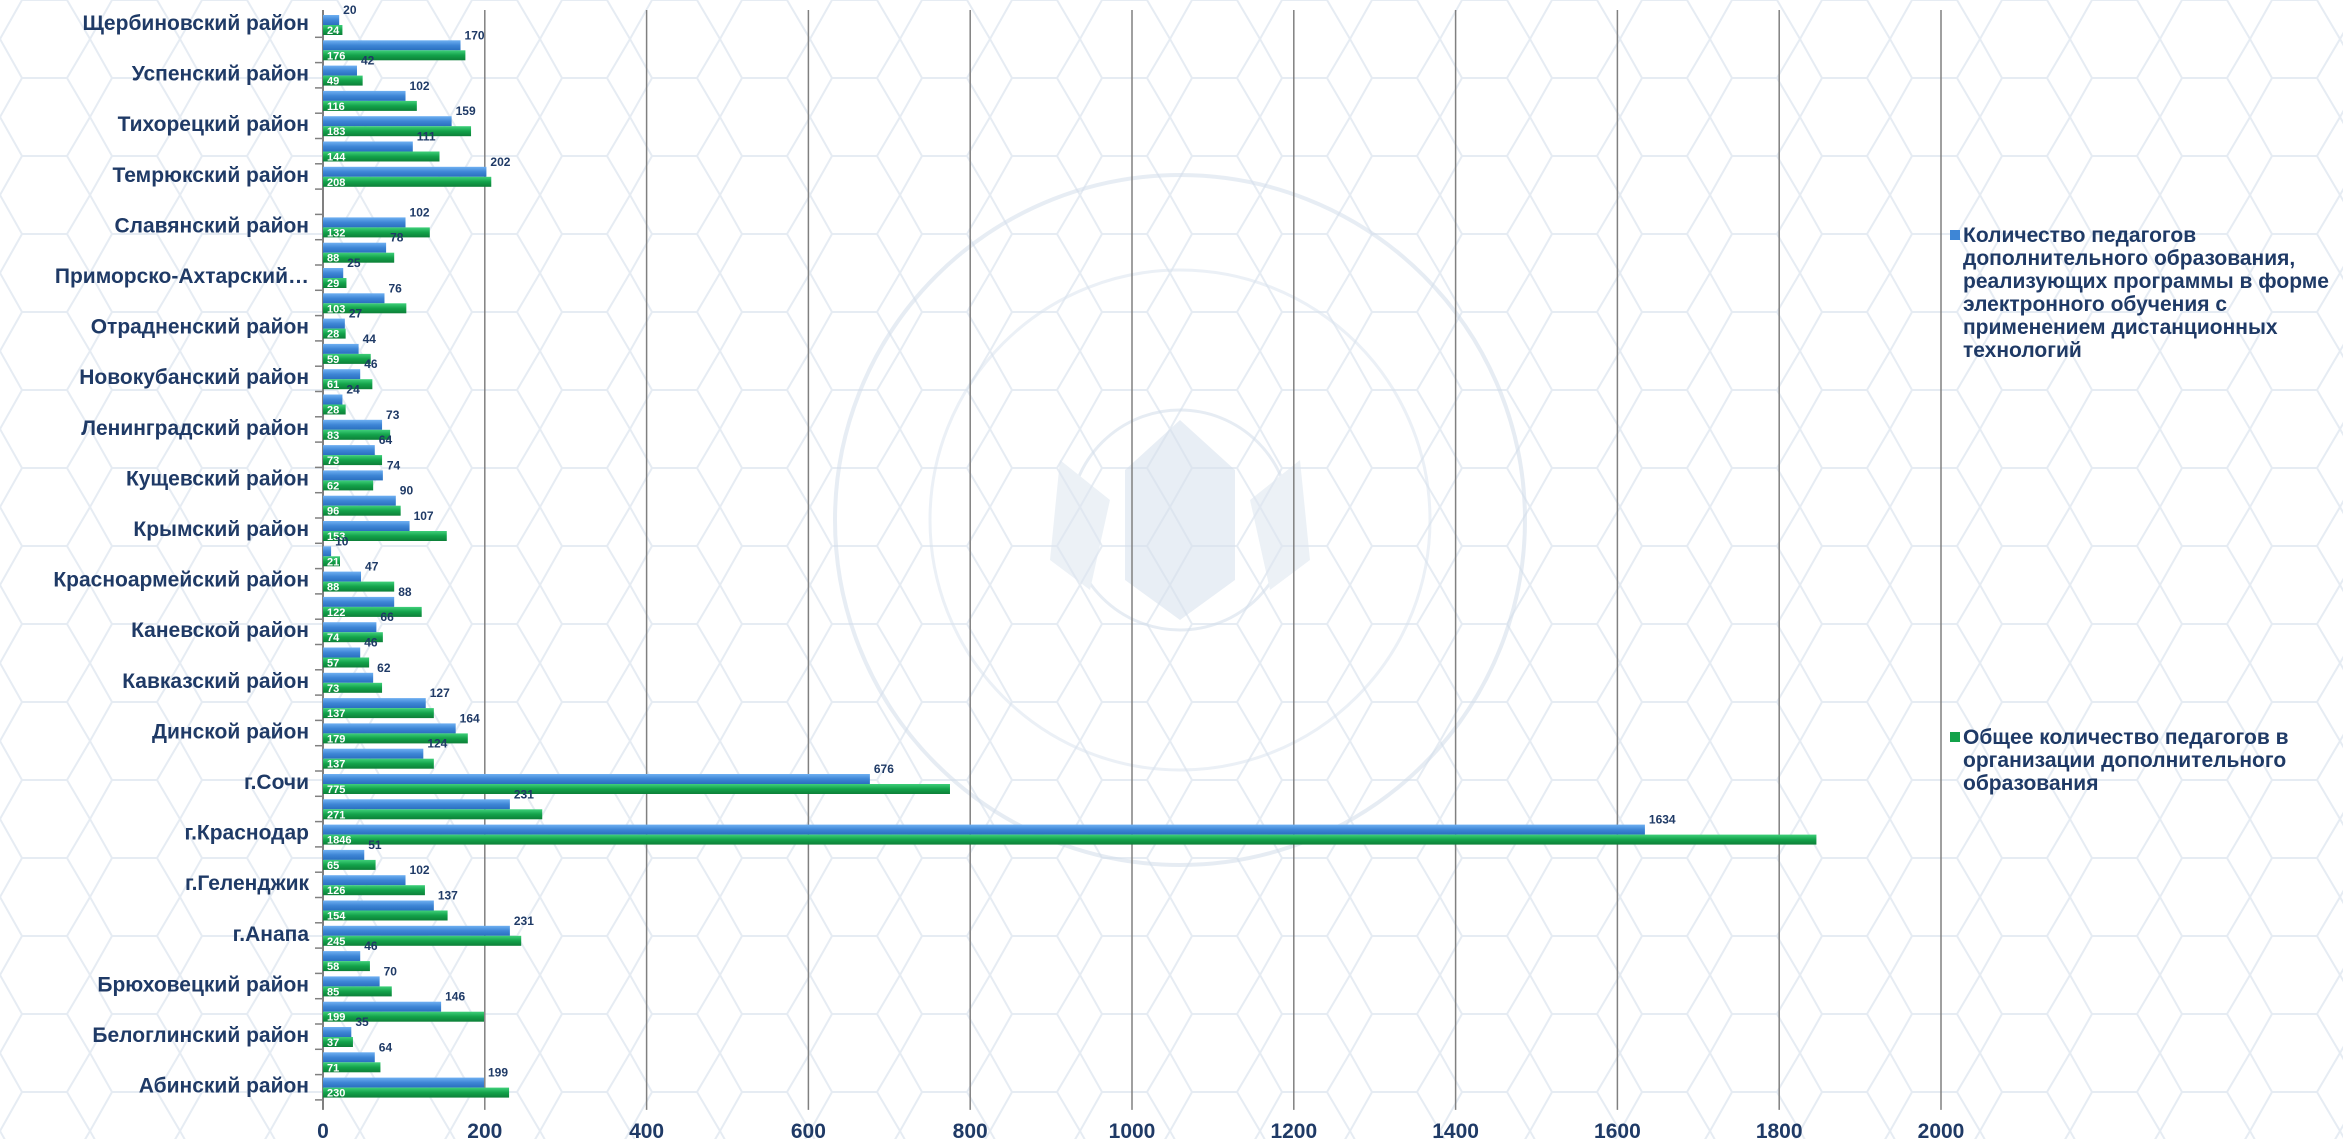 This screenshot has width=2343, height=1139. Describe the element at coordinates (386, 440) in the screenshot. I see `data-label-blue: 64` at that location.